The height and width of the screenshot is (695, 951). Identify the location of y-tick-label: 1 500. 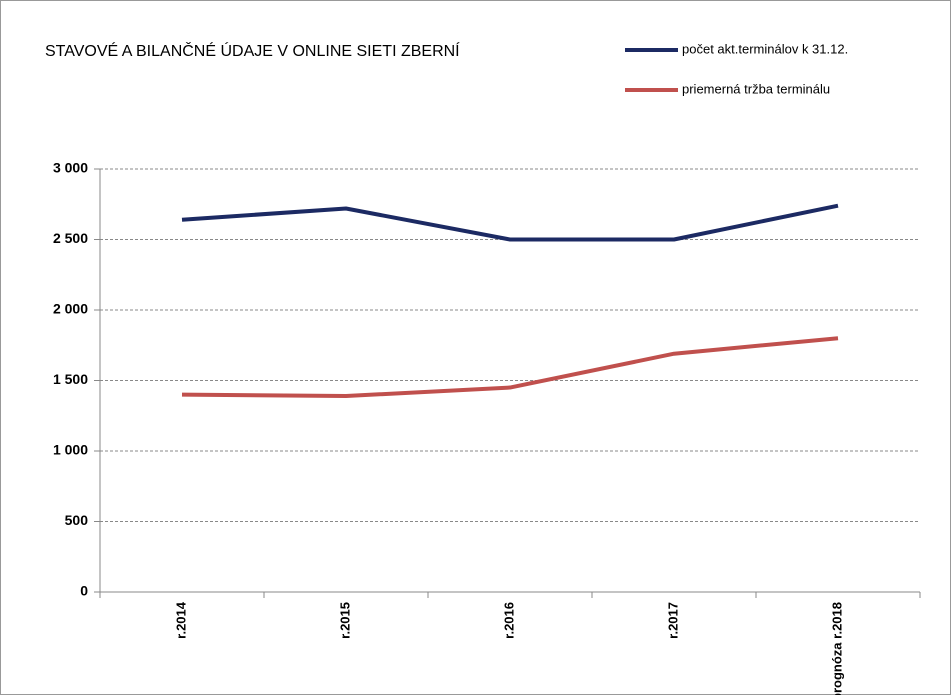
(70, 379).